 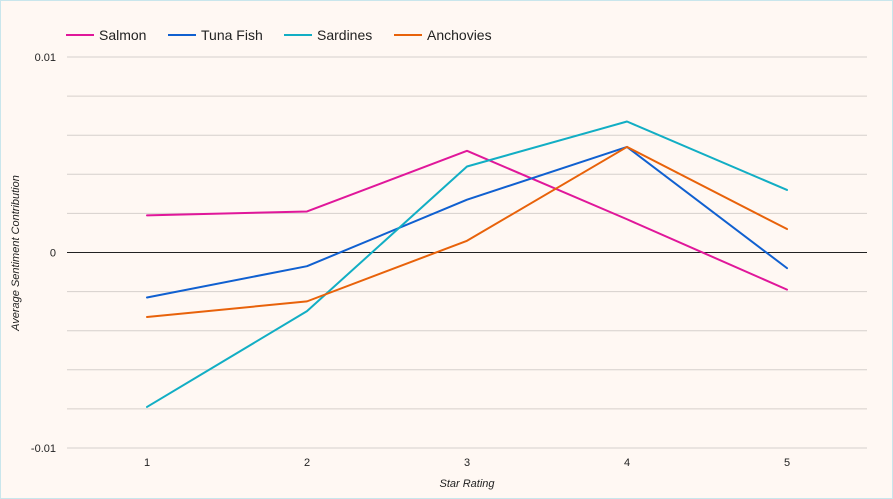 I want to click on legend-item-salmon: Salmon, so click(x=106, y=35).